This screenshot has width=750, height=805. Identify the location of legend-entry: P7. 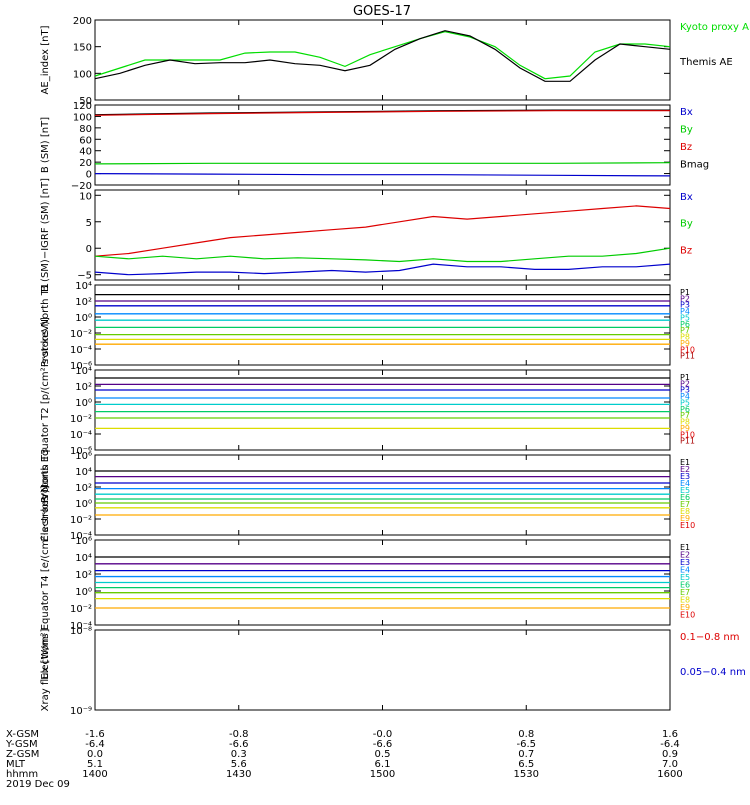
(685, 415).